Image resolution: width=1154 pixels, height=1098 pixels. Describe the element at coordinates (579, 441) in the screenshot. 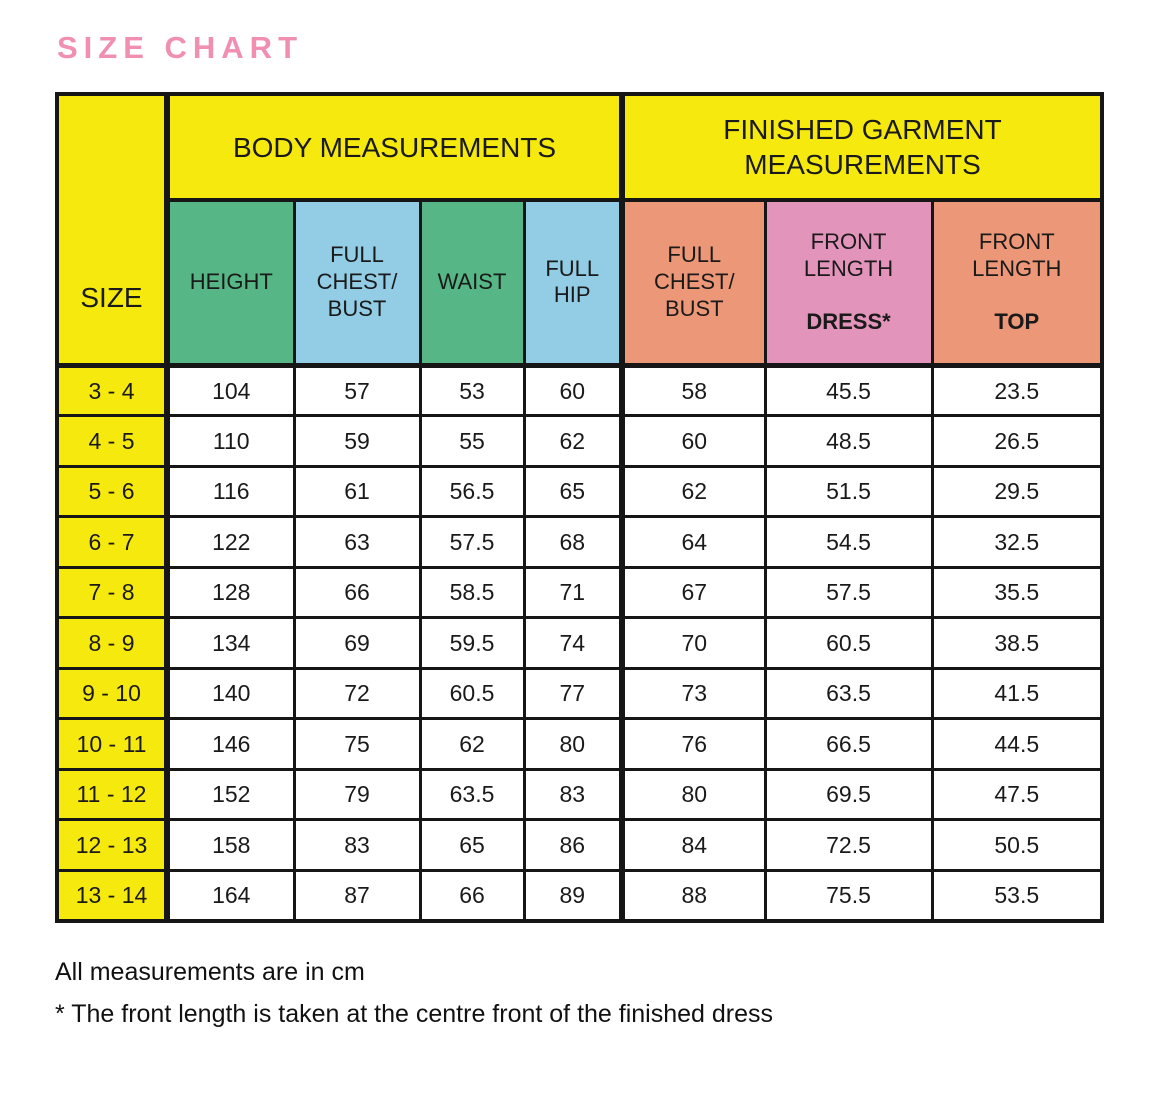

I see `table-row: 4 - 5 110 59 55 62 60 48.5 26.5` at that location.